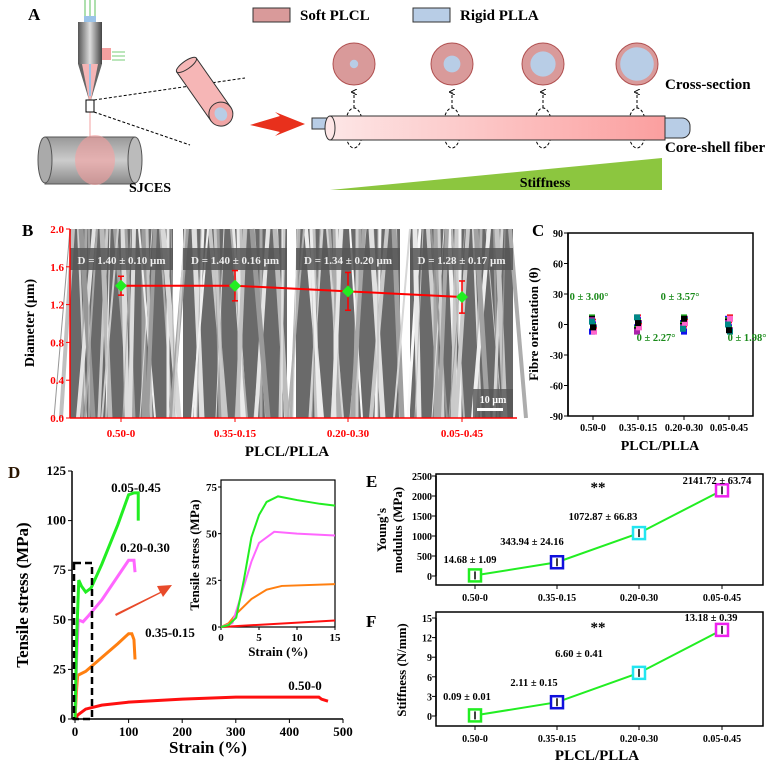 This screenshot has width=767, height=764. What do you see at coordinates (556, 417) in the screenshot?
I see `y-tick-label: -90` at bounding box center [556, 417].